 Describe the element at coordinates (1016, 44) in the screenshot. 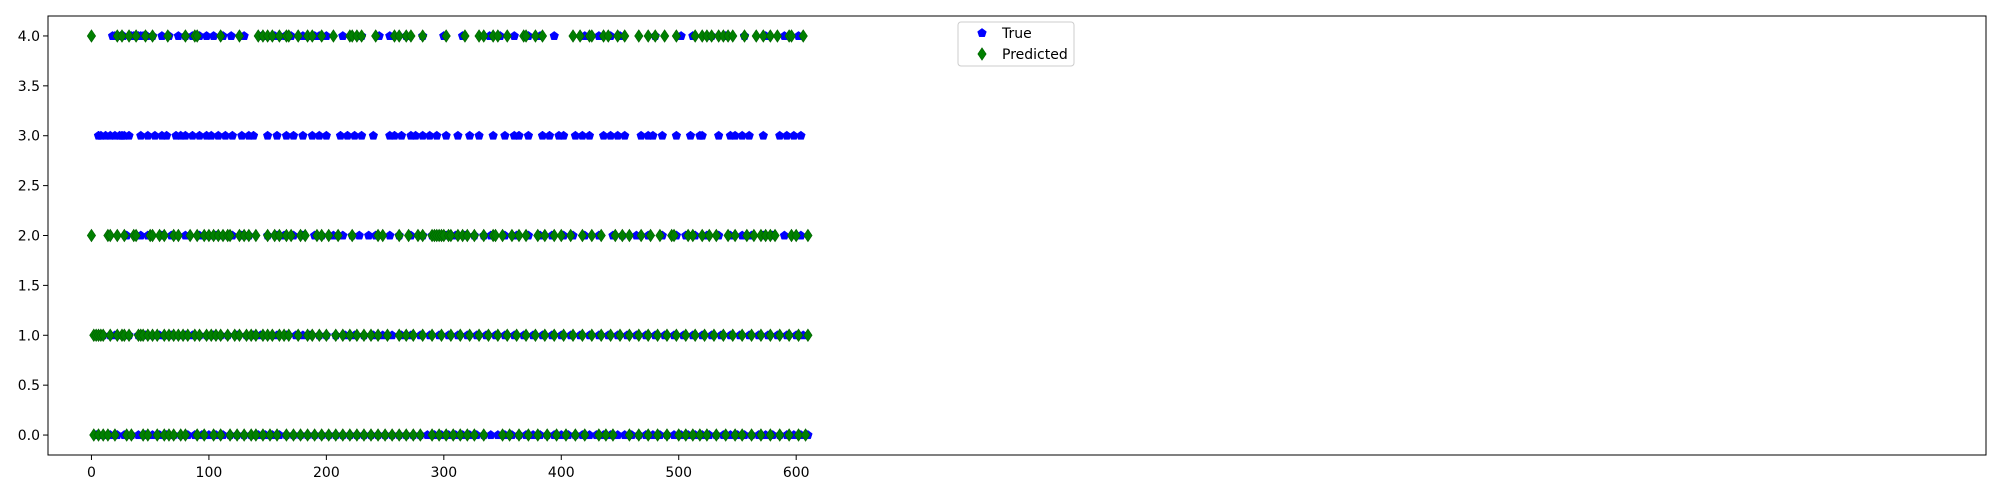

I see `legend-box` at that location.